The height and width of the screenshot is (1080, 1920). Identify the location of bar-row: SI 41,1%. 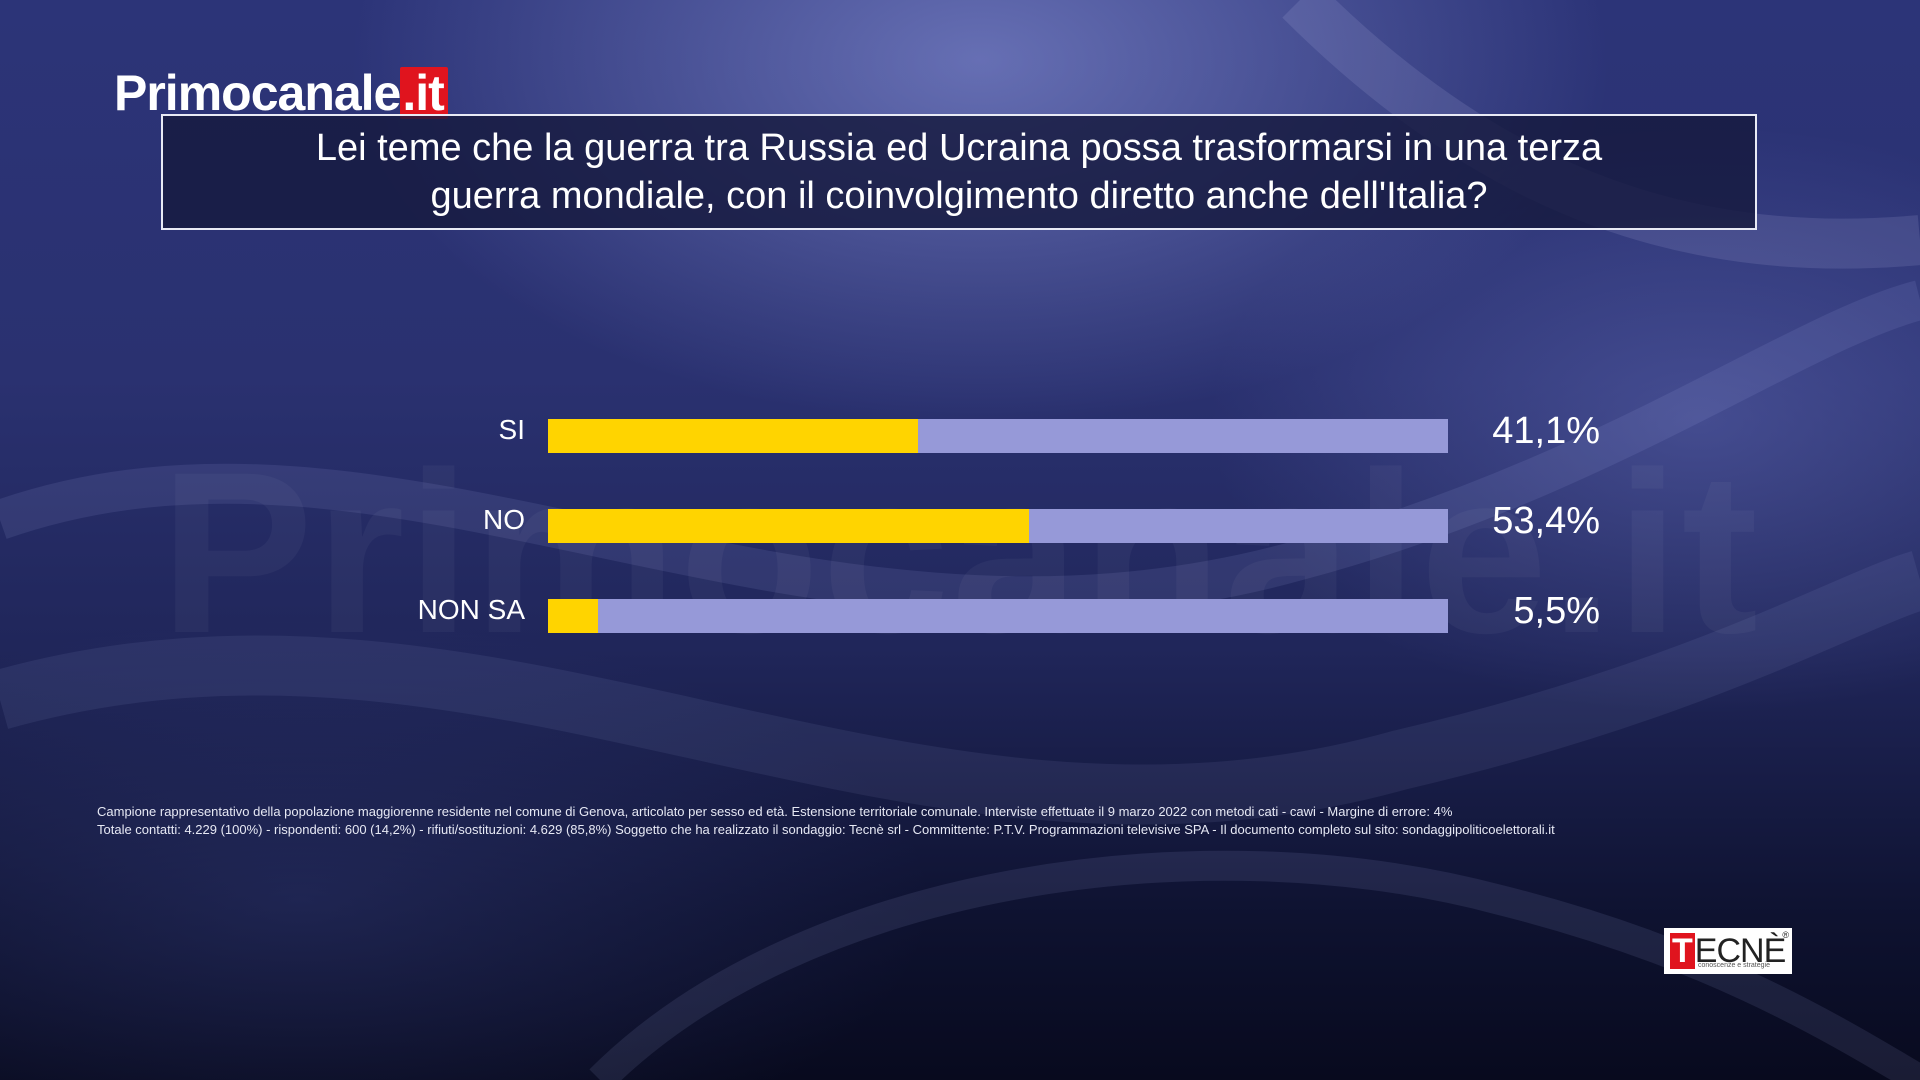
(960, 436).